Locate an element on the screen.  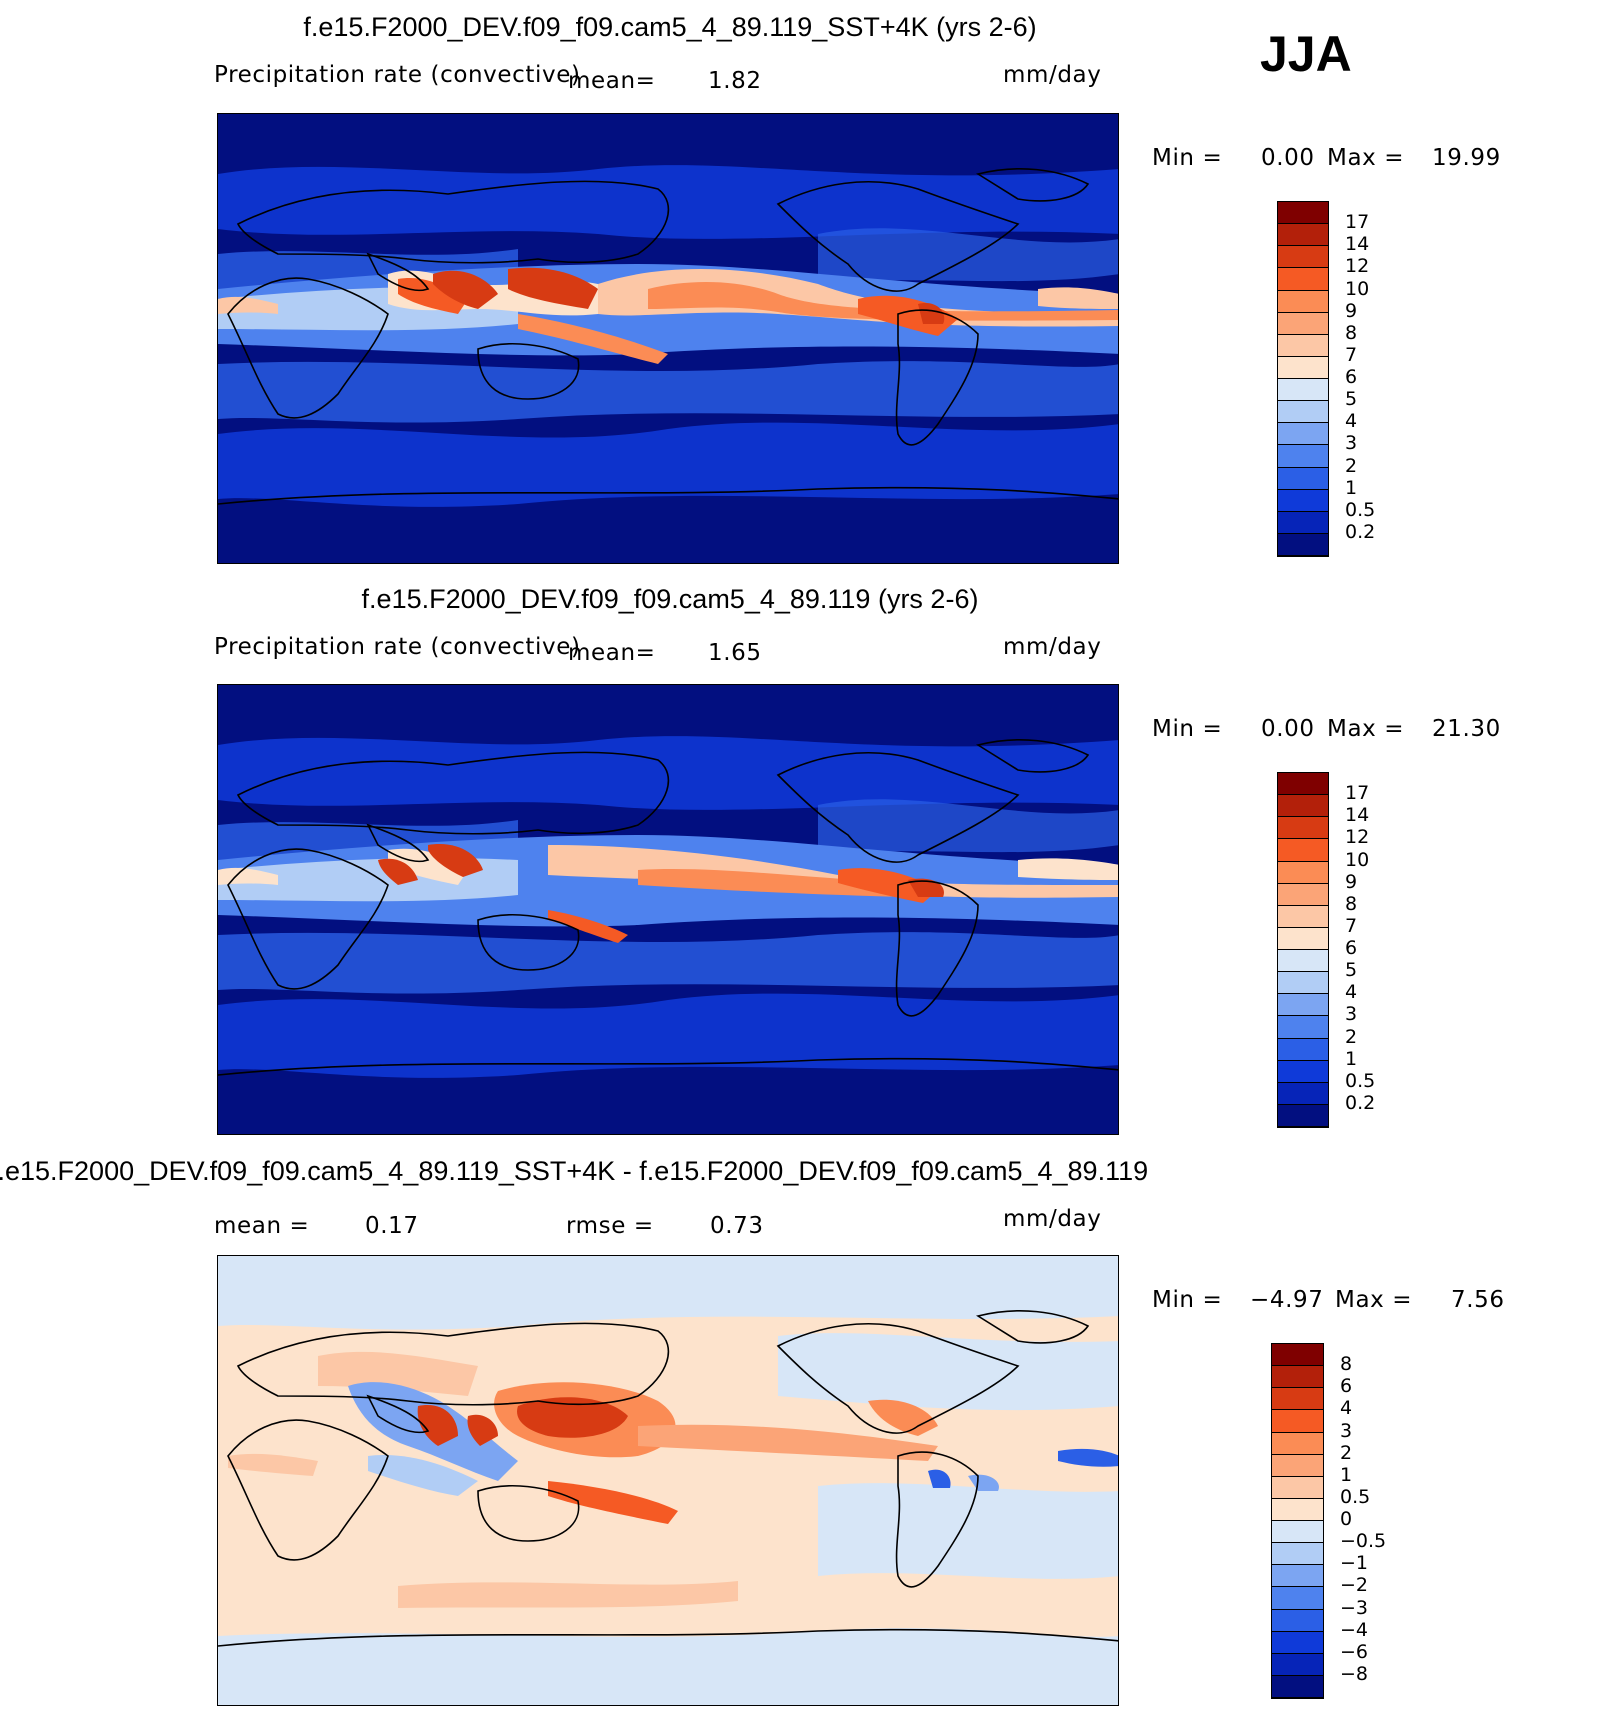
panel-1-mean-label: mean= is located at coordinates (612, 81).